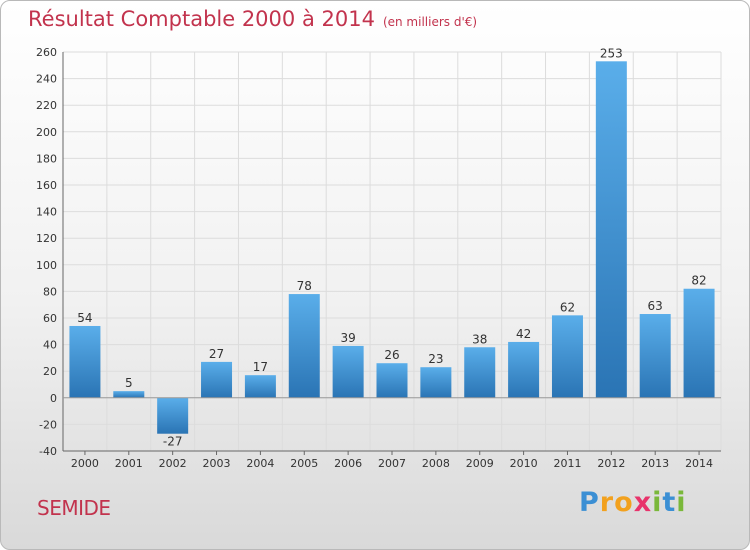 The height and width of the screenshot is (550, 750). I want to click on data-label: 39, so click(347, 338).